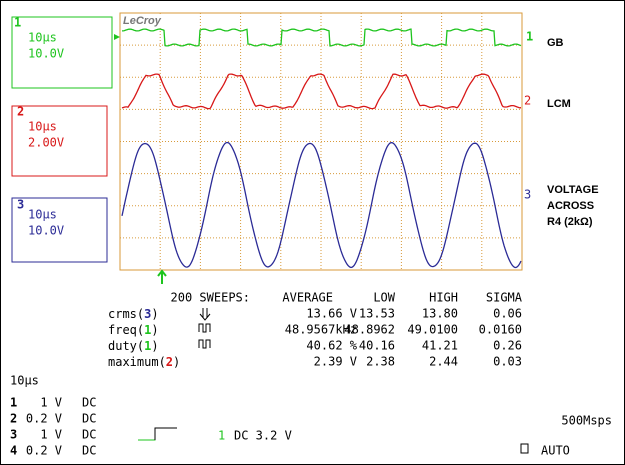  Describe the element at coordinates (331, 346) in the screenshot. I see `measurement-average: 40.62 %` at that location.